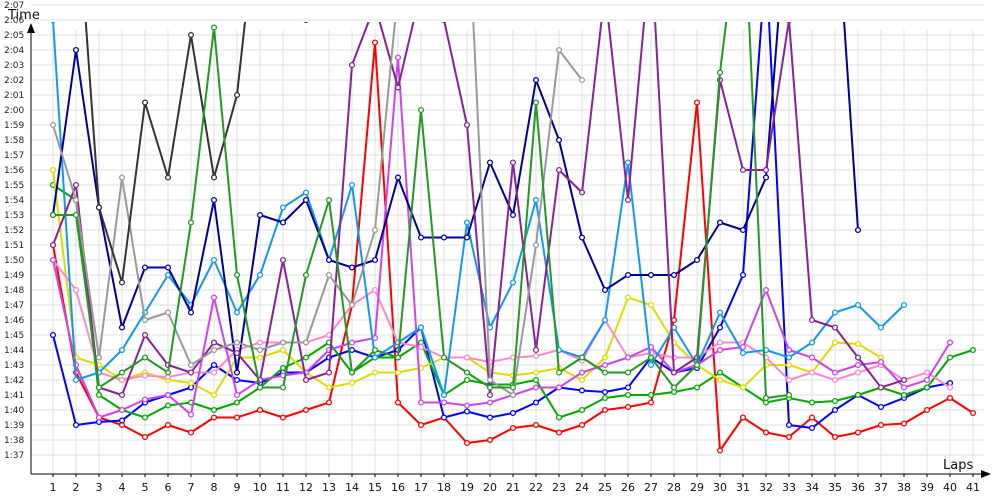 This screenshot has height=500, width=1000. I want to click on x-tick-label: 40, so click(950, 487).